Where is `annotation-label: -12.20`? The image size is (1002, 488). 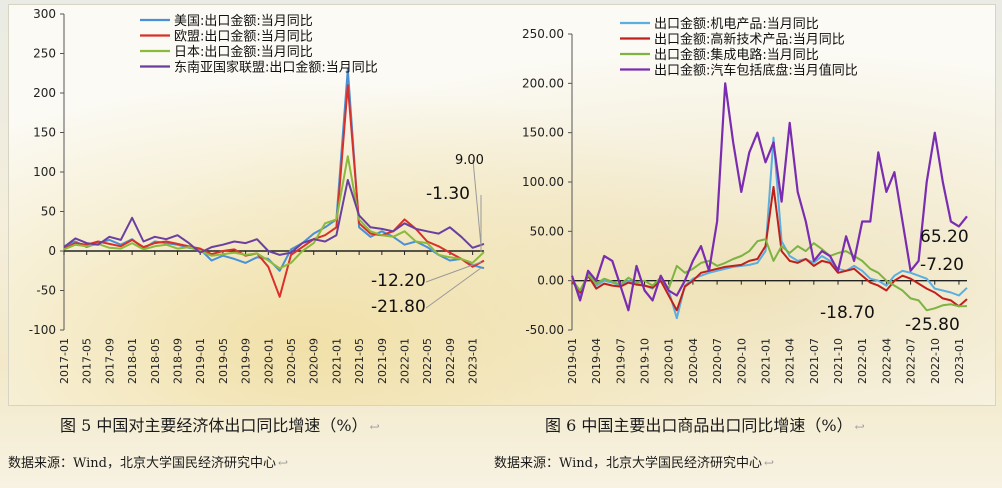
annotation-label: -12.20 is located at coordinates (398, 281).